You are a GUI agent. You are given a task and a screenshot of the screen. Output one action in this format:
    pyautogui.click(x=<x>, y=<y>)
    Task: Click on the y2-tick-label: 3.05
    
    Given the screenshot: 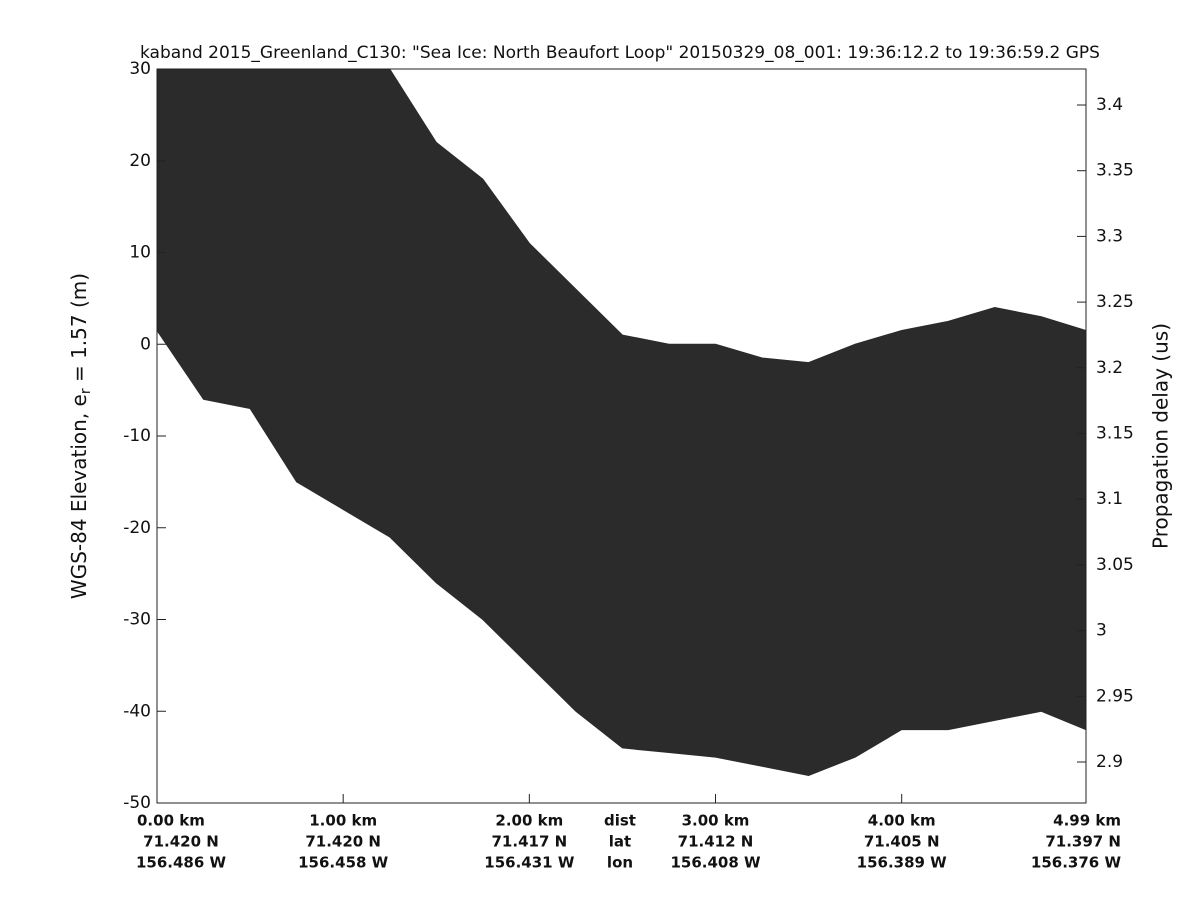 What is the action you would take?
    pyautogui.click(x=1115, y=565)
    